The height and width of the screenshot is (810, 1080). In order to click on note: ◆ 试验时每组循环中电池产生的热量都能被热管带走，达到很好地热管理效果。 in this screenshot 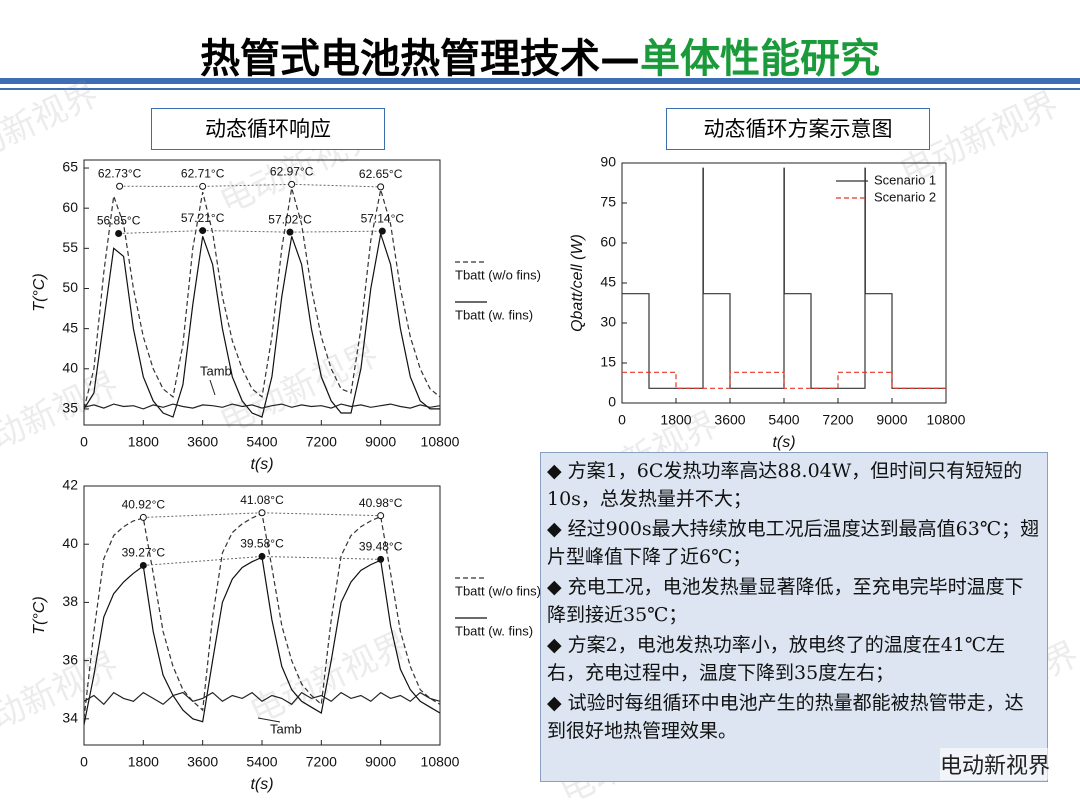, I will do `click(785, 717)`.